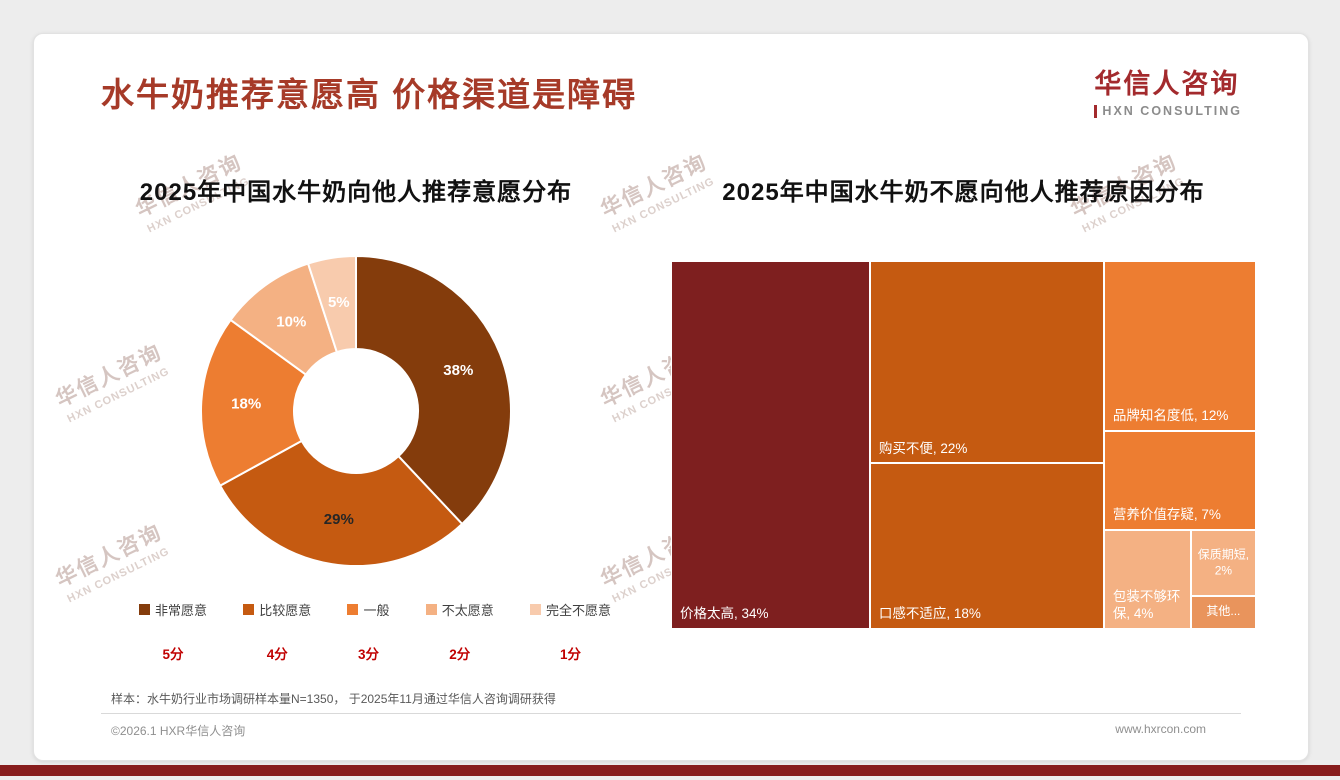  I want to click on donut-data-label: 38%, so click(458, 370).